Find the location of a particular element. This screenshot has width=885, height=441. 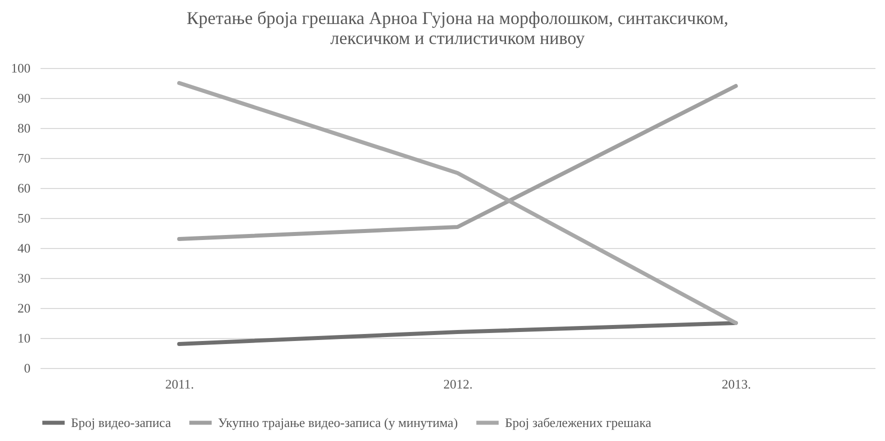

y-tick-label: 80 is located at coordinates (24, 128).